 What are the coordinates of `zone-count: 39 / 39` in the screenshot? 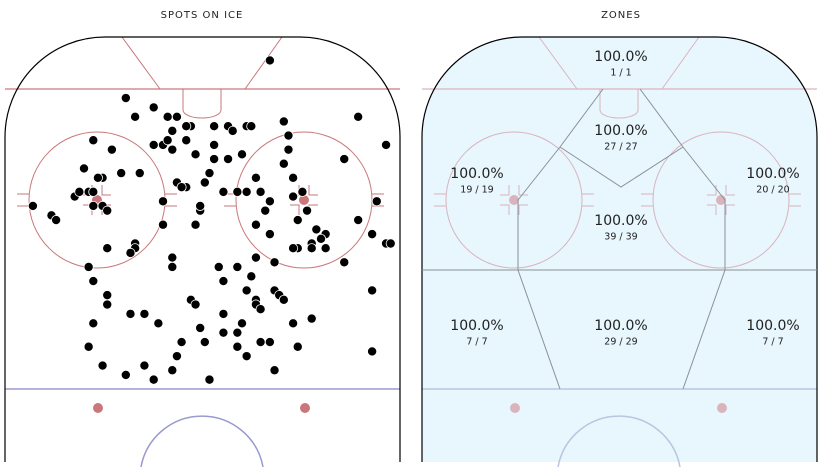 It's located at (620, 237).